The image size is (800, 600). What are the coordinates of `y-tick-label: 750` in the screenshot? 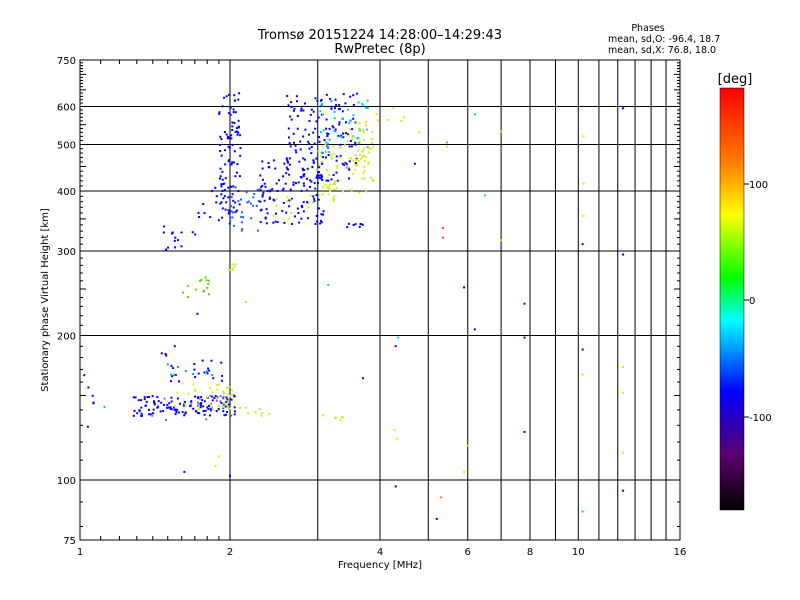 It's located at (66, 61).